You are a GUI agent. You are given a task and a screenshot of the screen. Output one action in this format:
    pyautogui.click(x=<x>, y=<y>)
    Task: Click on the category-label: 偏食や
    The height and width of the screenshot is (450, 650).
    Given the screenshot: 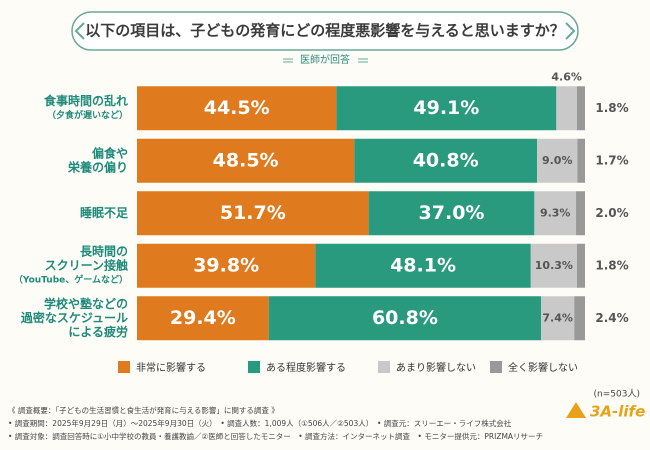 What is the action you would take?
    pyautogui.click(x=110, y=152)
    